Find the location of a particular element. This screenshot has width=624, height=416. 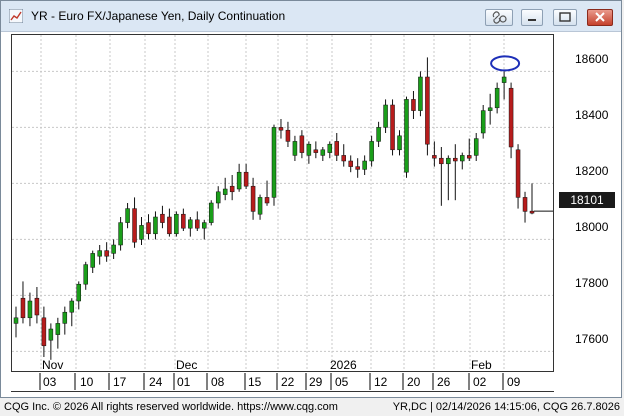

month-label: Dec is located at coordinates (187, 365).